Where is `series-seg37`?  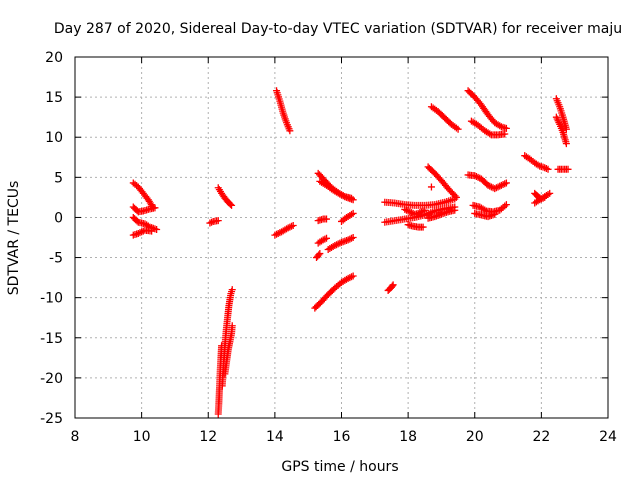
series-seg37 is located at coordinates (561, 114).